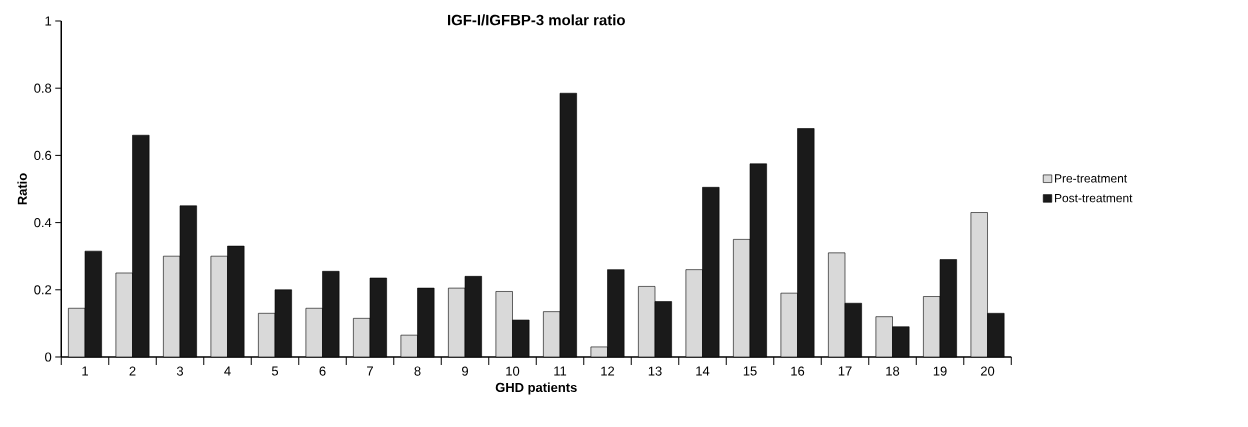 The image size is (1248, 427). Describe the element at coordinates (180, 371) in the screenshot. I see `x-tick-label: 3` at that location.